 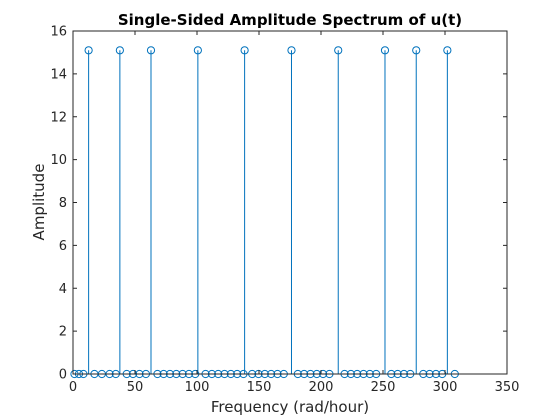 I want to click on x-tick-label: 50, so click(x=135, y=387).